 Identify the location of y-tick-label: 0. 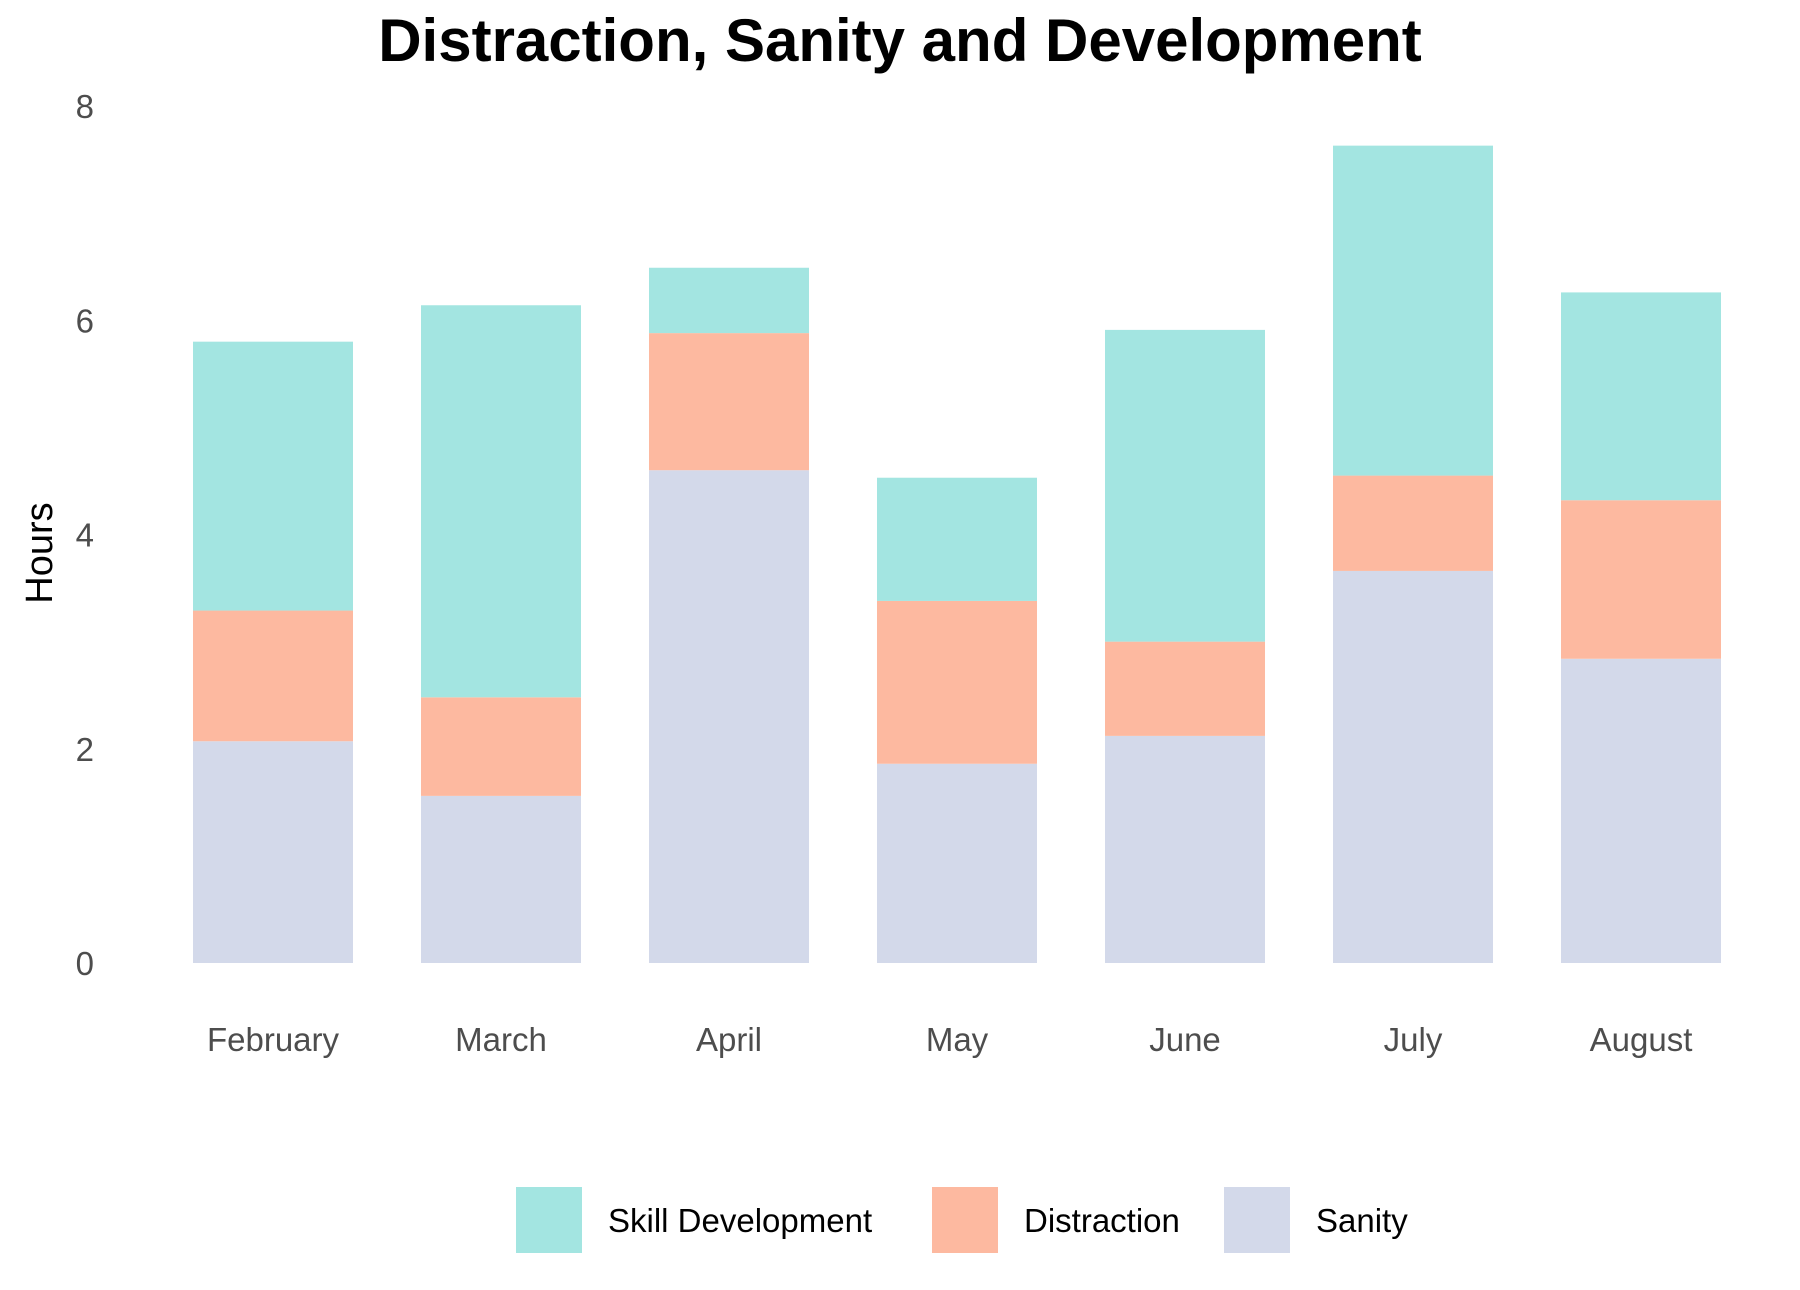
(85, 963).